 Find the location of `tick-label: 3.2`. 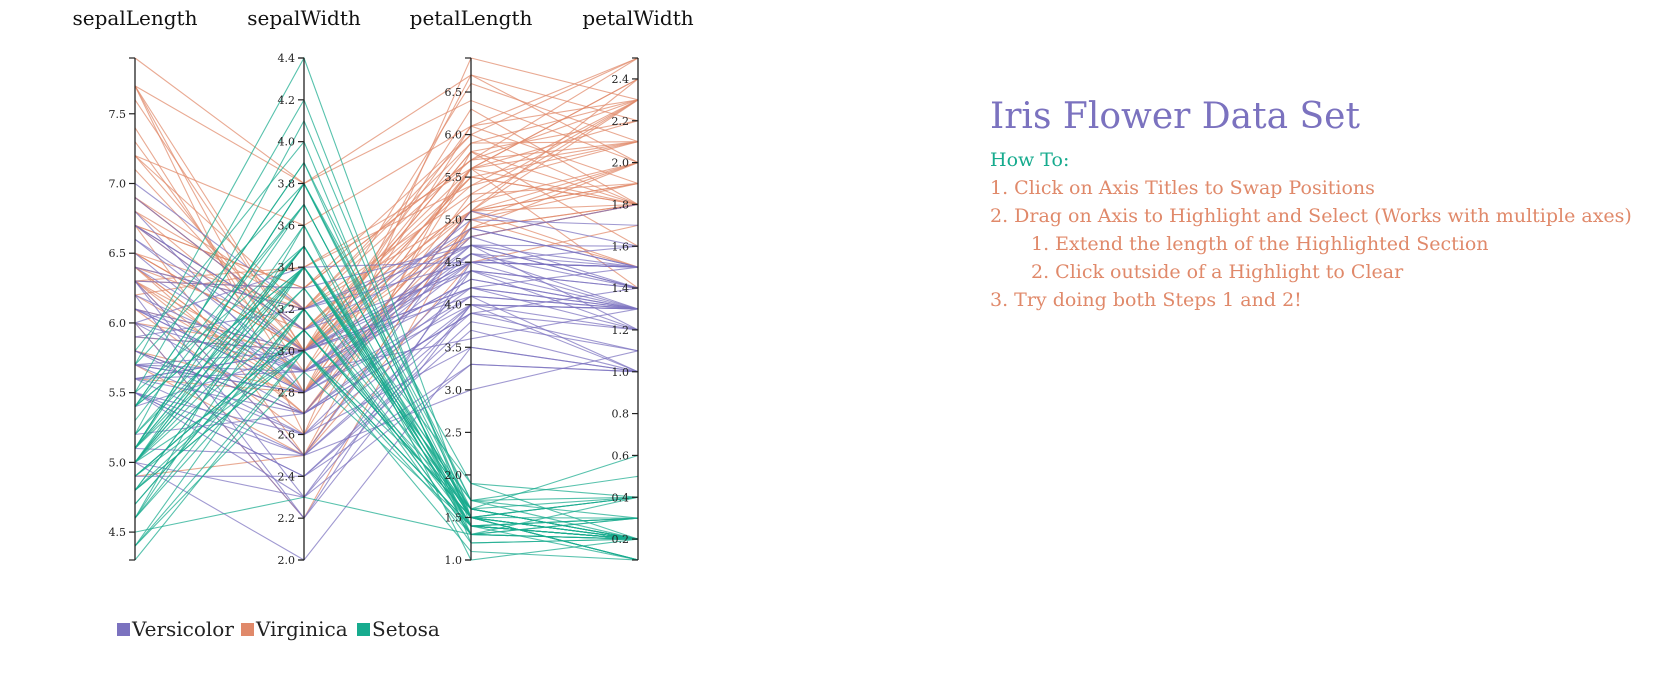

tick-label: 3.2 is located at coordinates (287, 309).